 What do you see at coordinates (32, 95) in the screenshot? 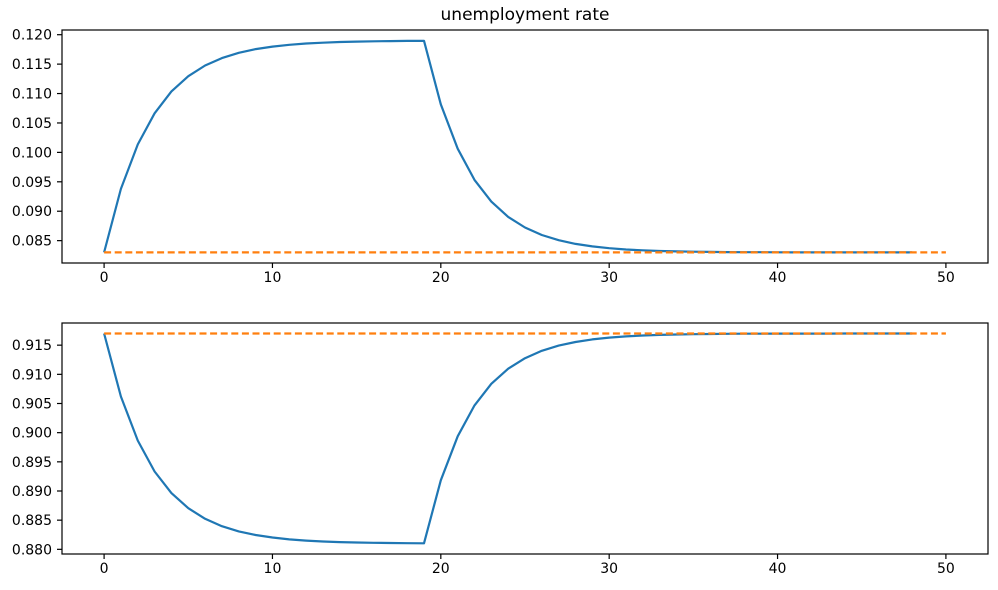
I see `y-tick-label: 0.110` at bounding box center [32, 95].